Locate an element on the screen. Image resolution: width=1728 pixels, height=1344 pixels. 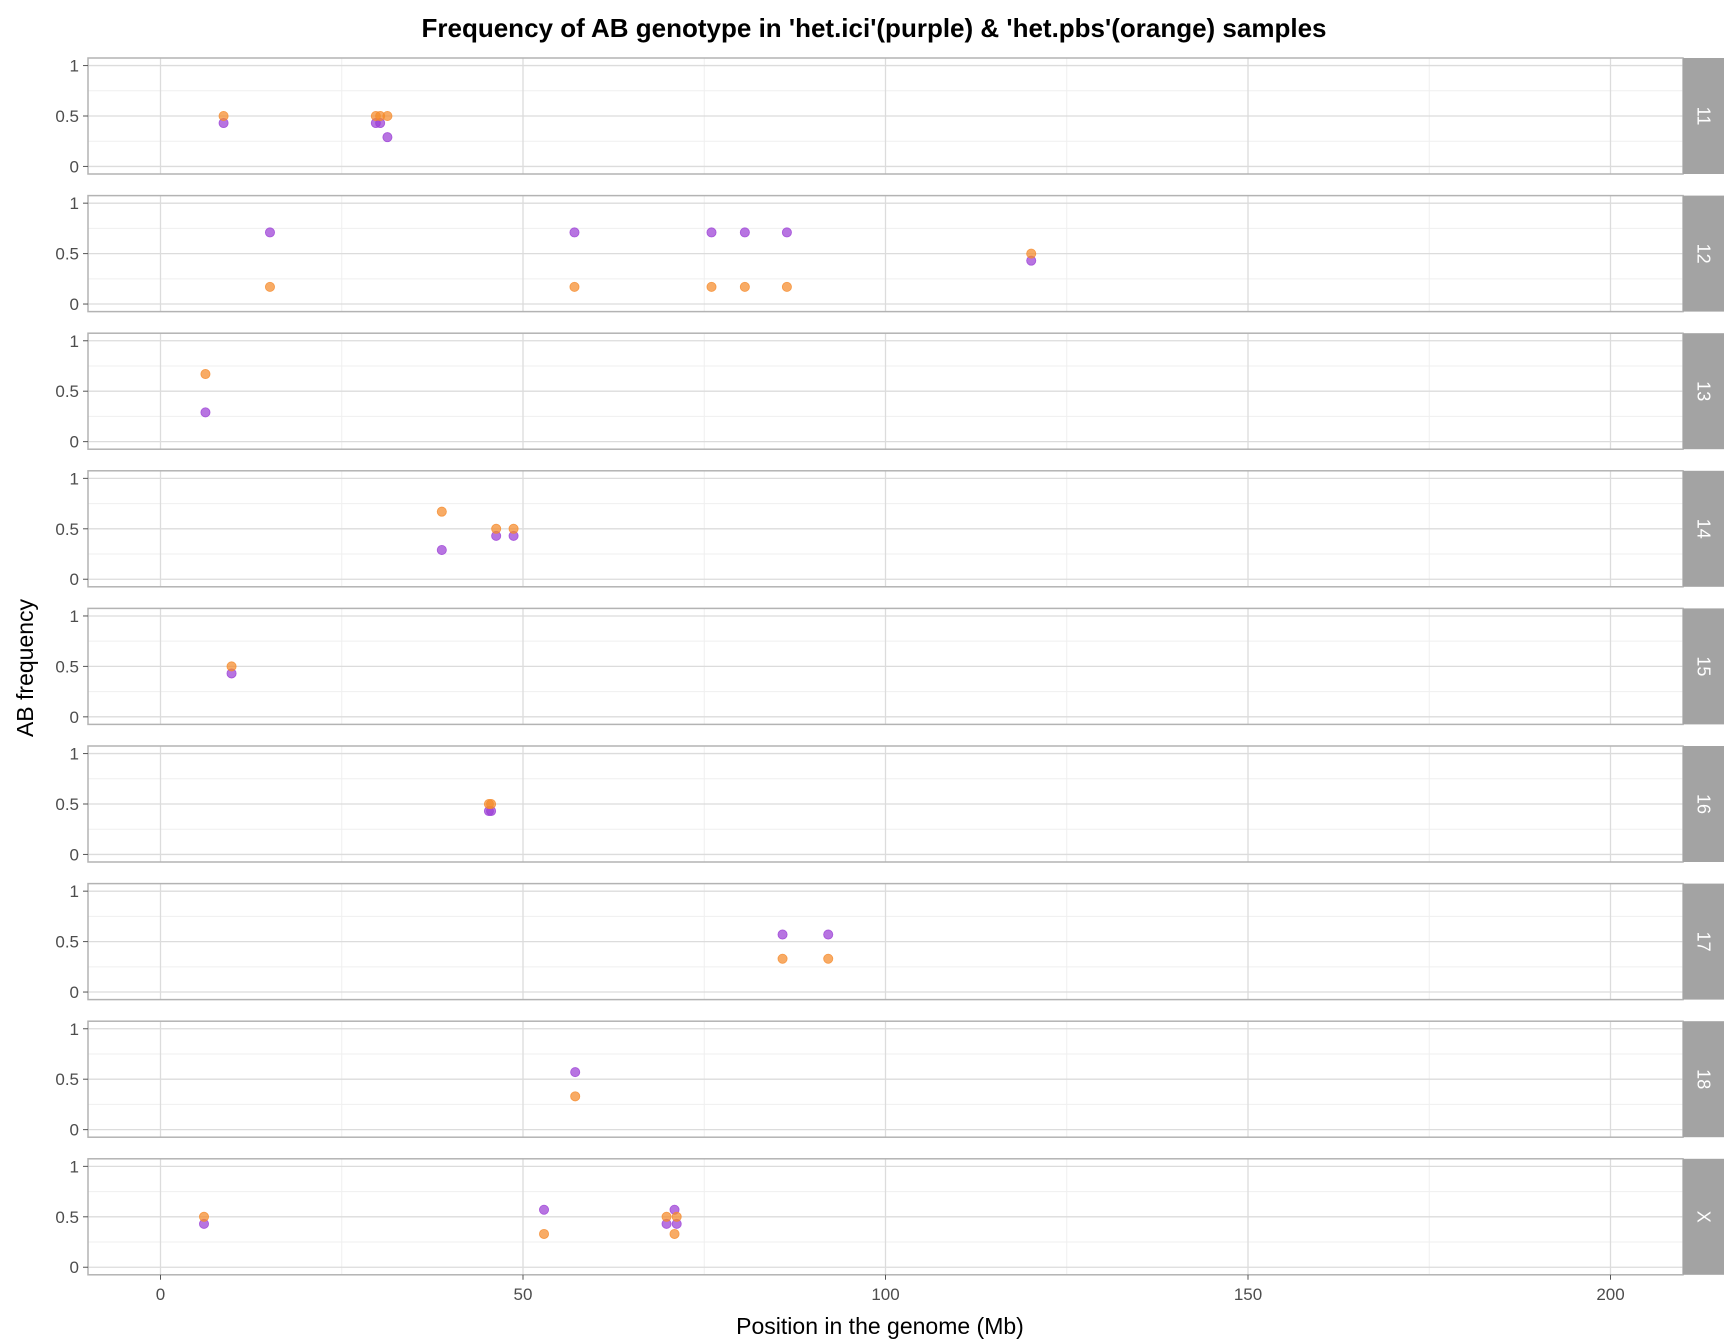
facet-strip-label: 12 is located at coordinates (1704, 254).